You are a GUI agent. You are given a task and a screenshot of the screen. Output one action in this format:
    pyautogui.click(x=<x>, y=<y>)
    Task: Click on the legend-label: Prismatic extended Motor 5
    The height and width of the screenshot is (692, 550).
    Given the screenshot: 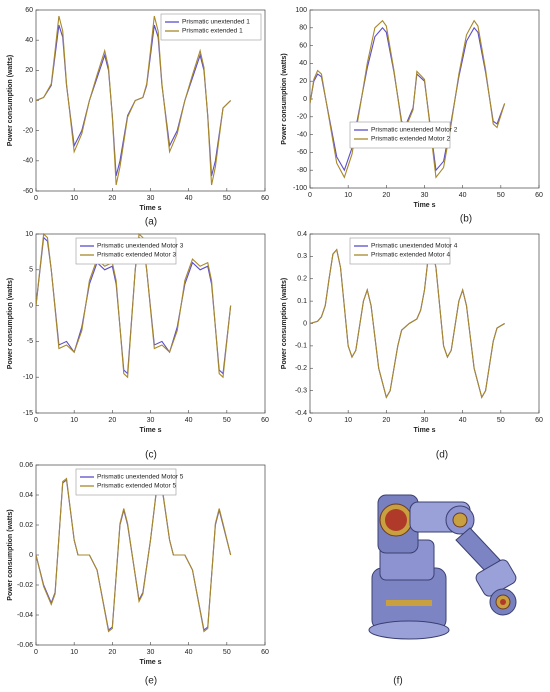 What is the action you would take?
    pyautogui.click(x=137, y=486)
    